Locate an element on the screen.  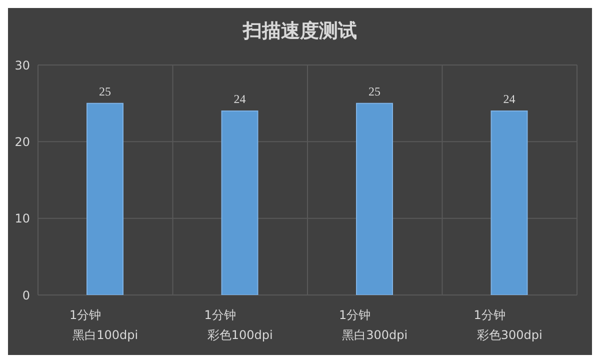
x-tick-label: 1分钟彩色100dpi is located at coordinates (238, 325).